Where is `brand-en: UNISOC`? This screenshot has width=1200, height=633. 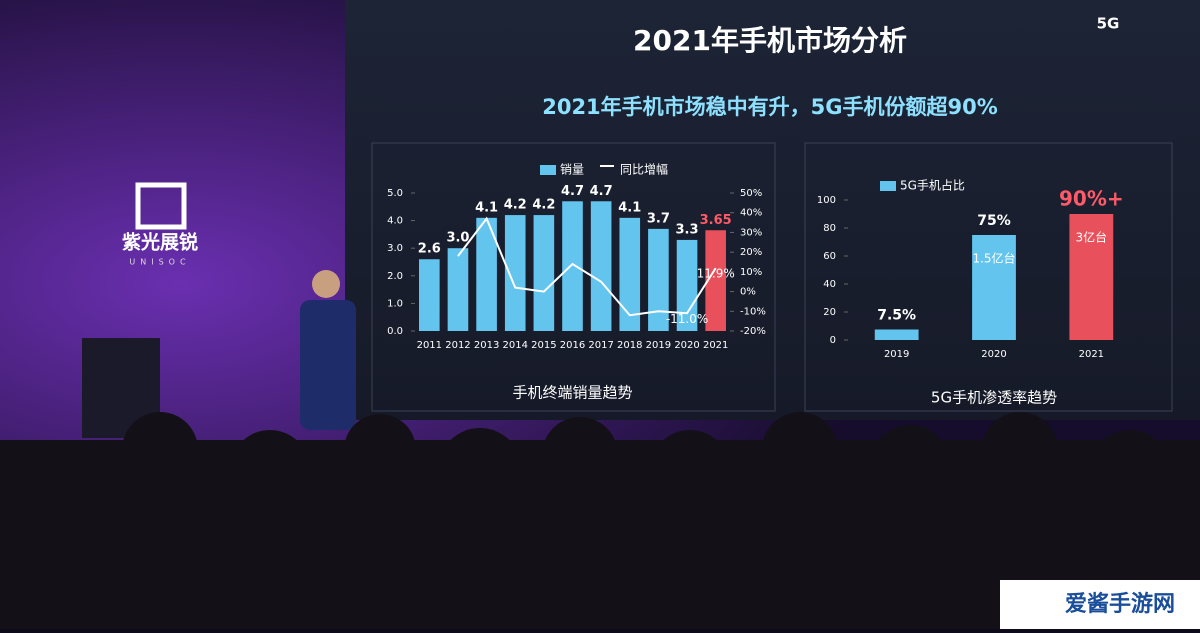 brand-en: UNISOC is located at coordinates (159, 262).